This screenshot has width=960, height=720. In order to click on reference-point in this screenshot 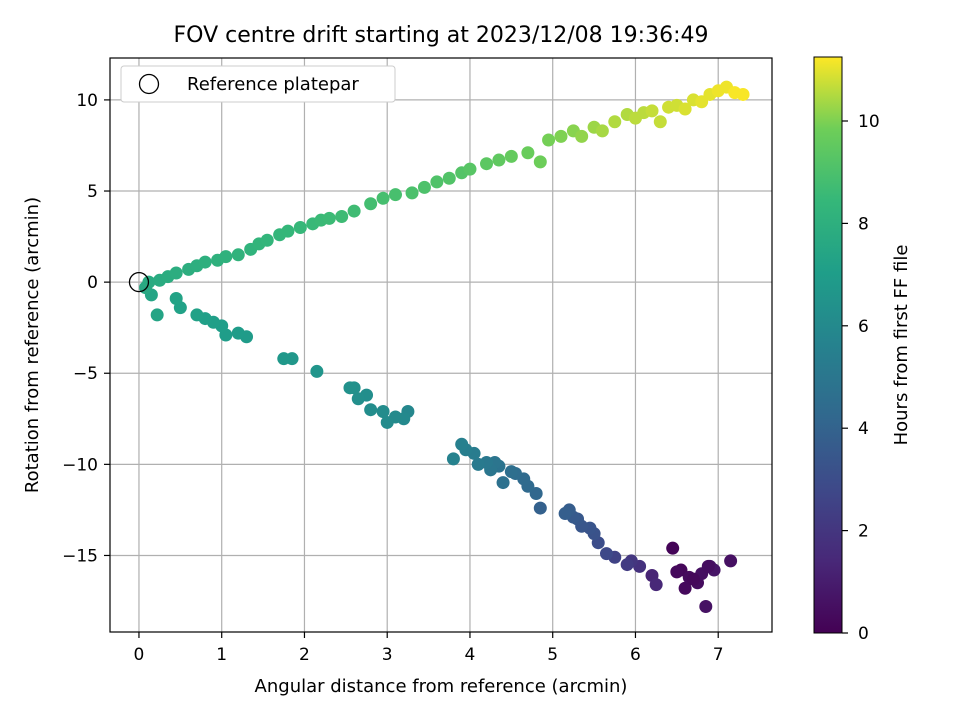, I will do `click(139, 282)`.